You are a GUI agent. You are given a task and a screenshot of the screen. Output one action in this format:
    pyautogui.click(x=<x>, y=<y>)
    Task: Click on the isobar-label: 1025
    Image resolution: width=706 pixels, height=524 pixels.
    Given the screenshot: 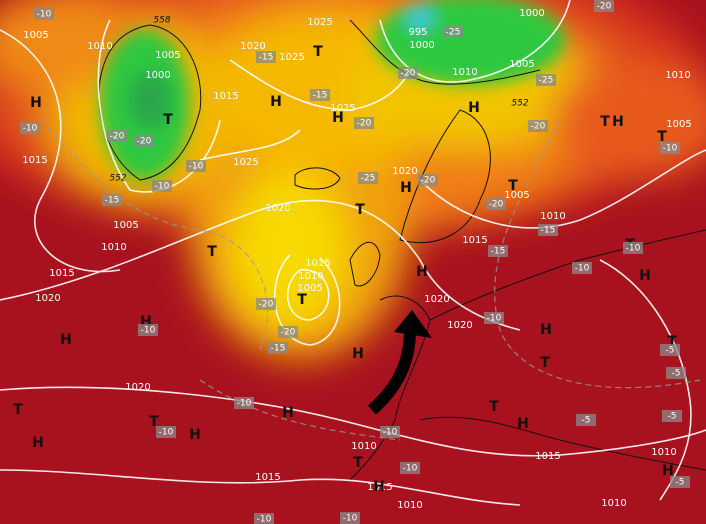 What is the action you would take?
    pyautogui.click(x=342, y=108)
    